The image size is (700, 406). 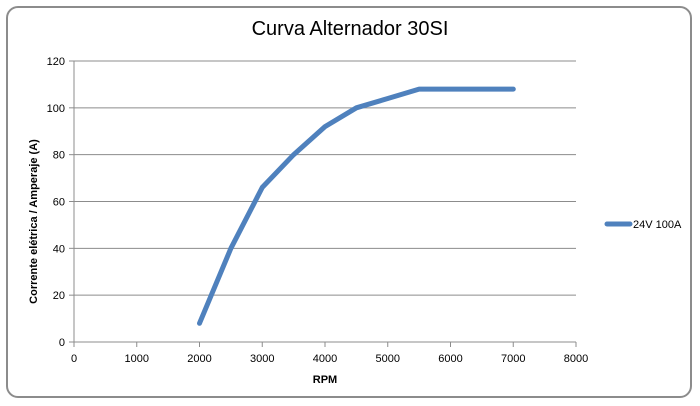 I want to click on y-axis-title: Corrente elétrica / Amperaje (A), so click(x=34, y=221).